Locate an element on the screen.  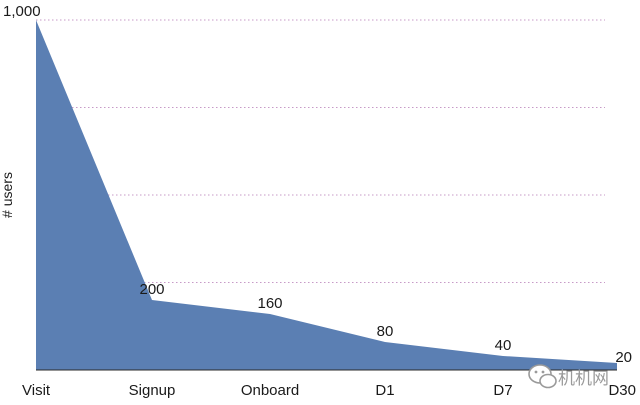
watermark-text: 机机网 is located at coordinates (583, 379).